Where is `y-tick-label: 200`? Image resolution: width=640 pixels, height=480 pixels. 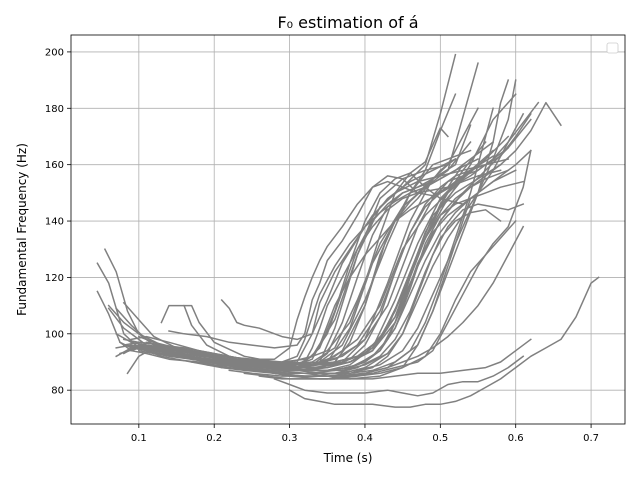
y-tick-label: 200 is located at coordinates (54, 52).